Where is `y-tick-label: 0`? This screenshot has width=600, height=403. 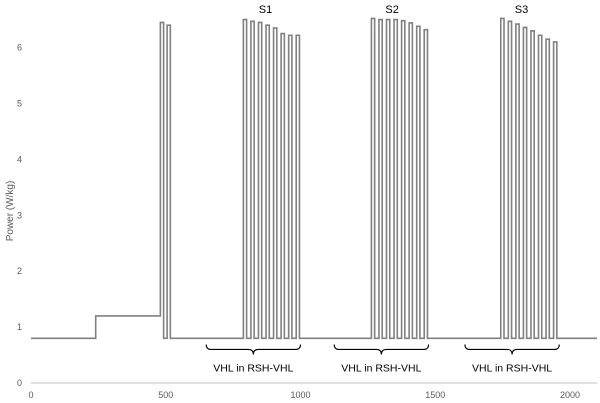 y-tick-label: 0 is located at coordinates (19, 383).